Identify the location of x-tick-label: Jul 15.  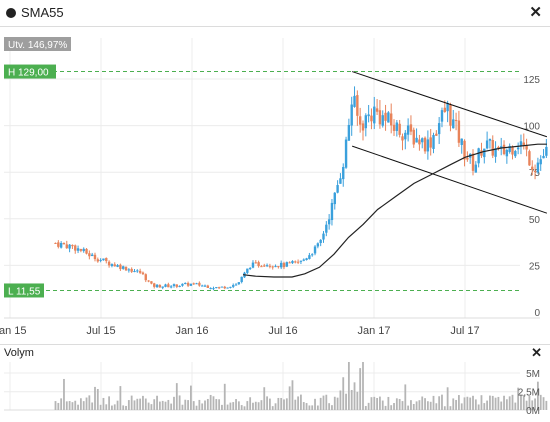
(100, 331).